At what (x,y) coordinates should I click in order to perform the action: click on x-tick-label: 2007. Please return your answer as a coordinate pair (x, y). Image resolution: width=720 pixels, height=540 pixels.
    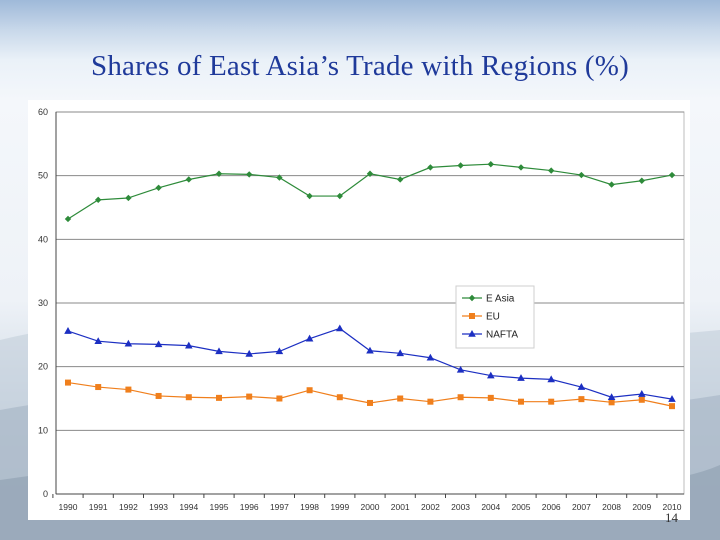
    Looking at the image, I should click on (581, 507).